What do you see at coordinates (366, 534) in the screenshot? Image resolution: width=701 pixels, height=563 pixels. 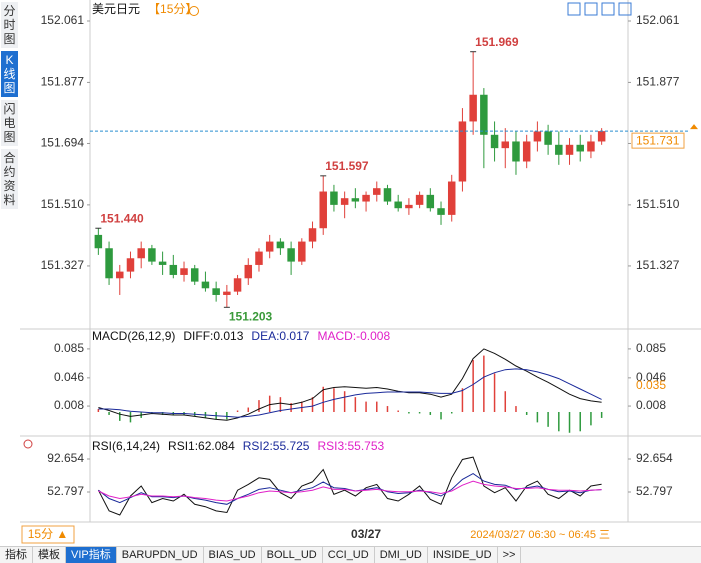 I see `x-tick-label: 03/27` at bounding box center [366, 534].